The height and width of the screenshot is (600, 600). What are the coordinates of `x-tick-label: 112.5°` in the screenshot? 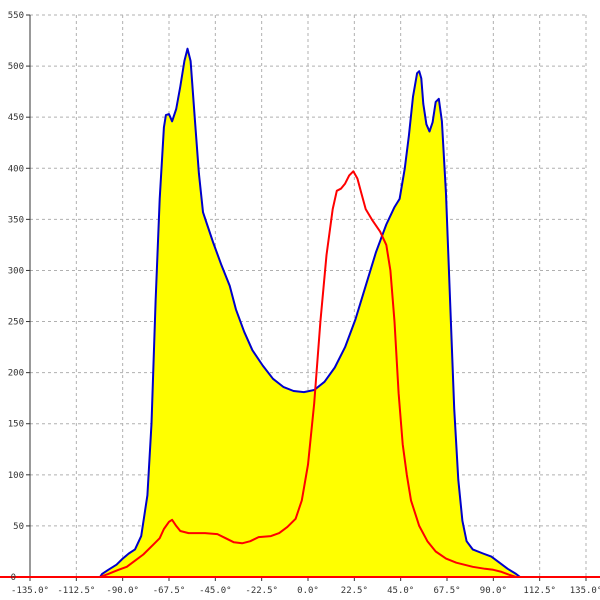 It's located at (539, 591).